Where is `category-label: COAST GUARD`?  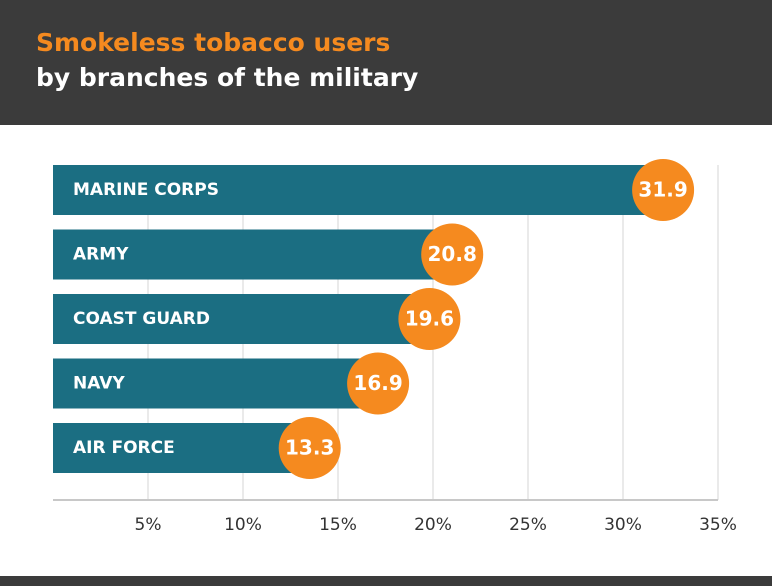
category-label: COAST GUARD is located at coordinates (141, 319).